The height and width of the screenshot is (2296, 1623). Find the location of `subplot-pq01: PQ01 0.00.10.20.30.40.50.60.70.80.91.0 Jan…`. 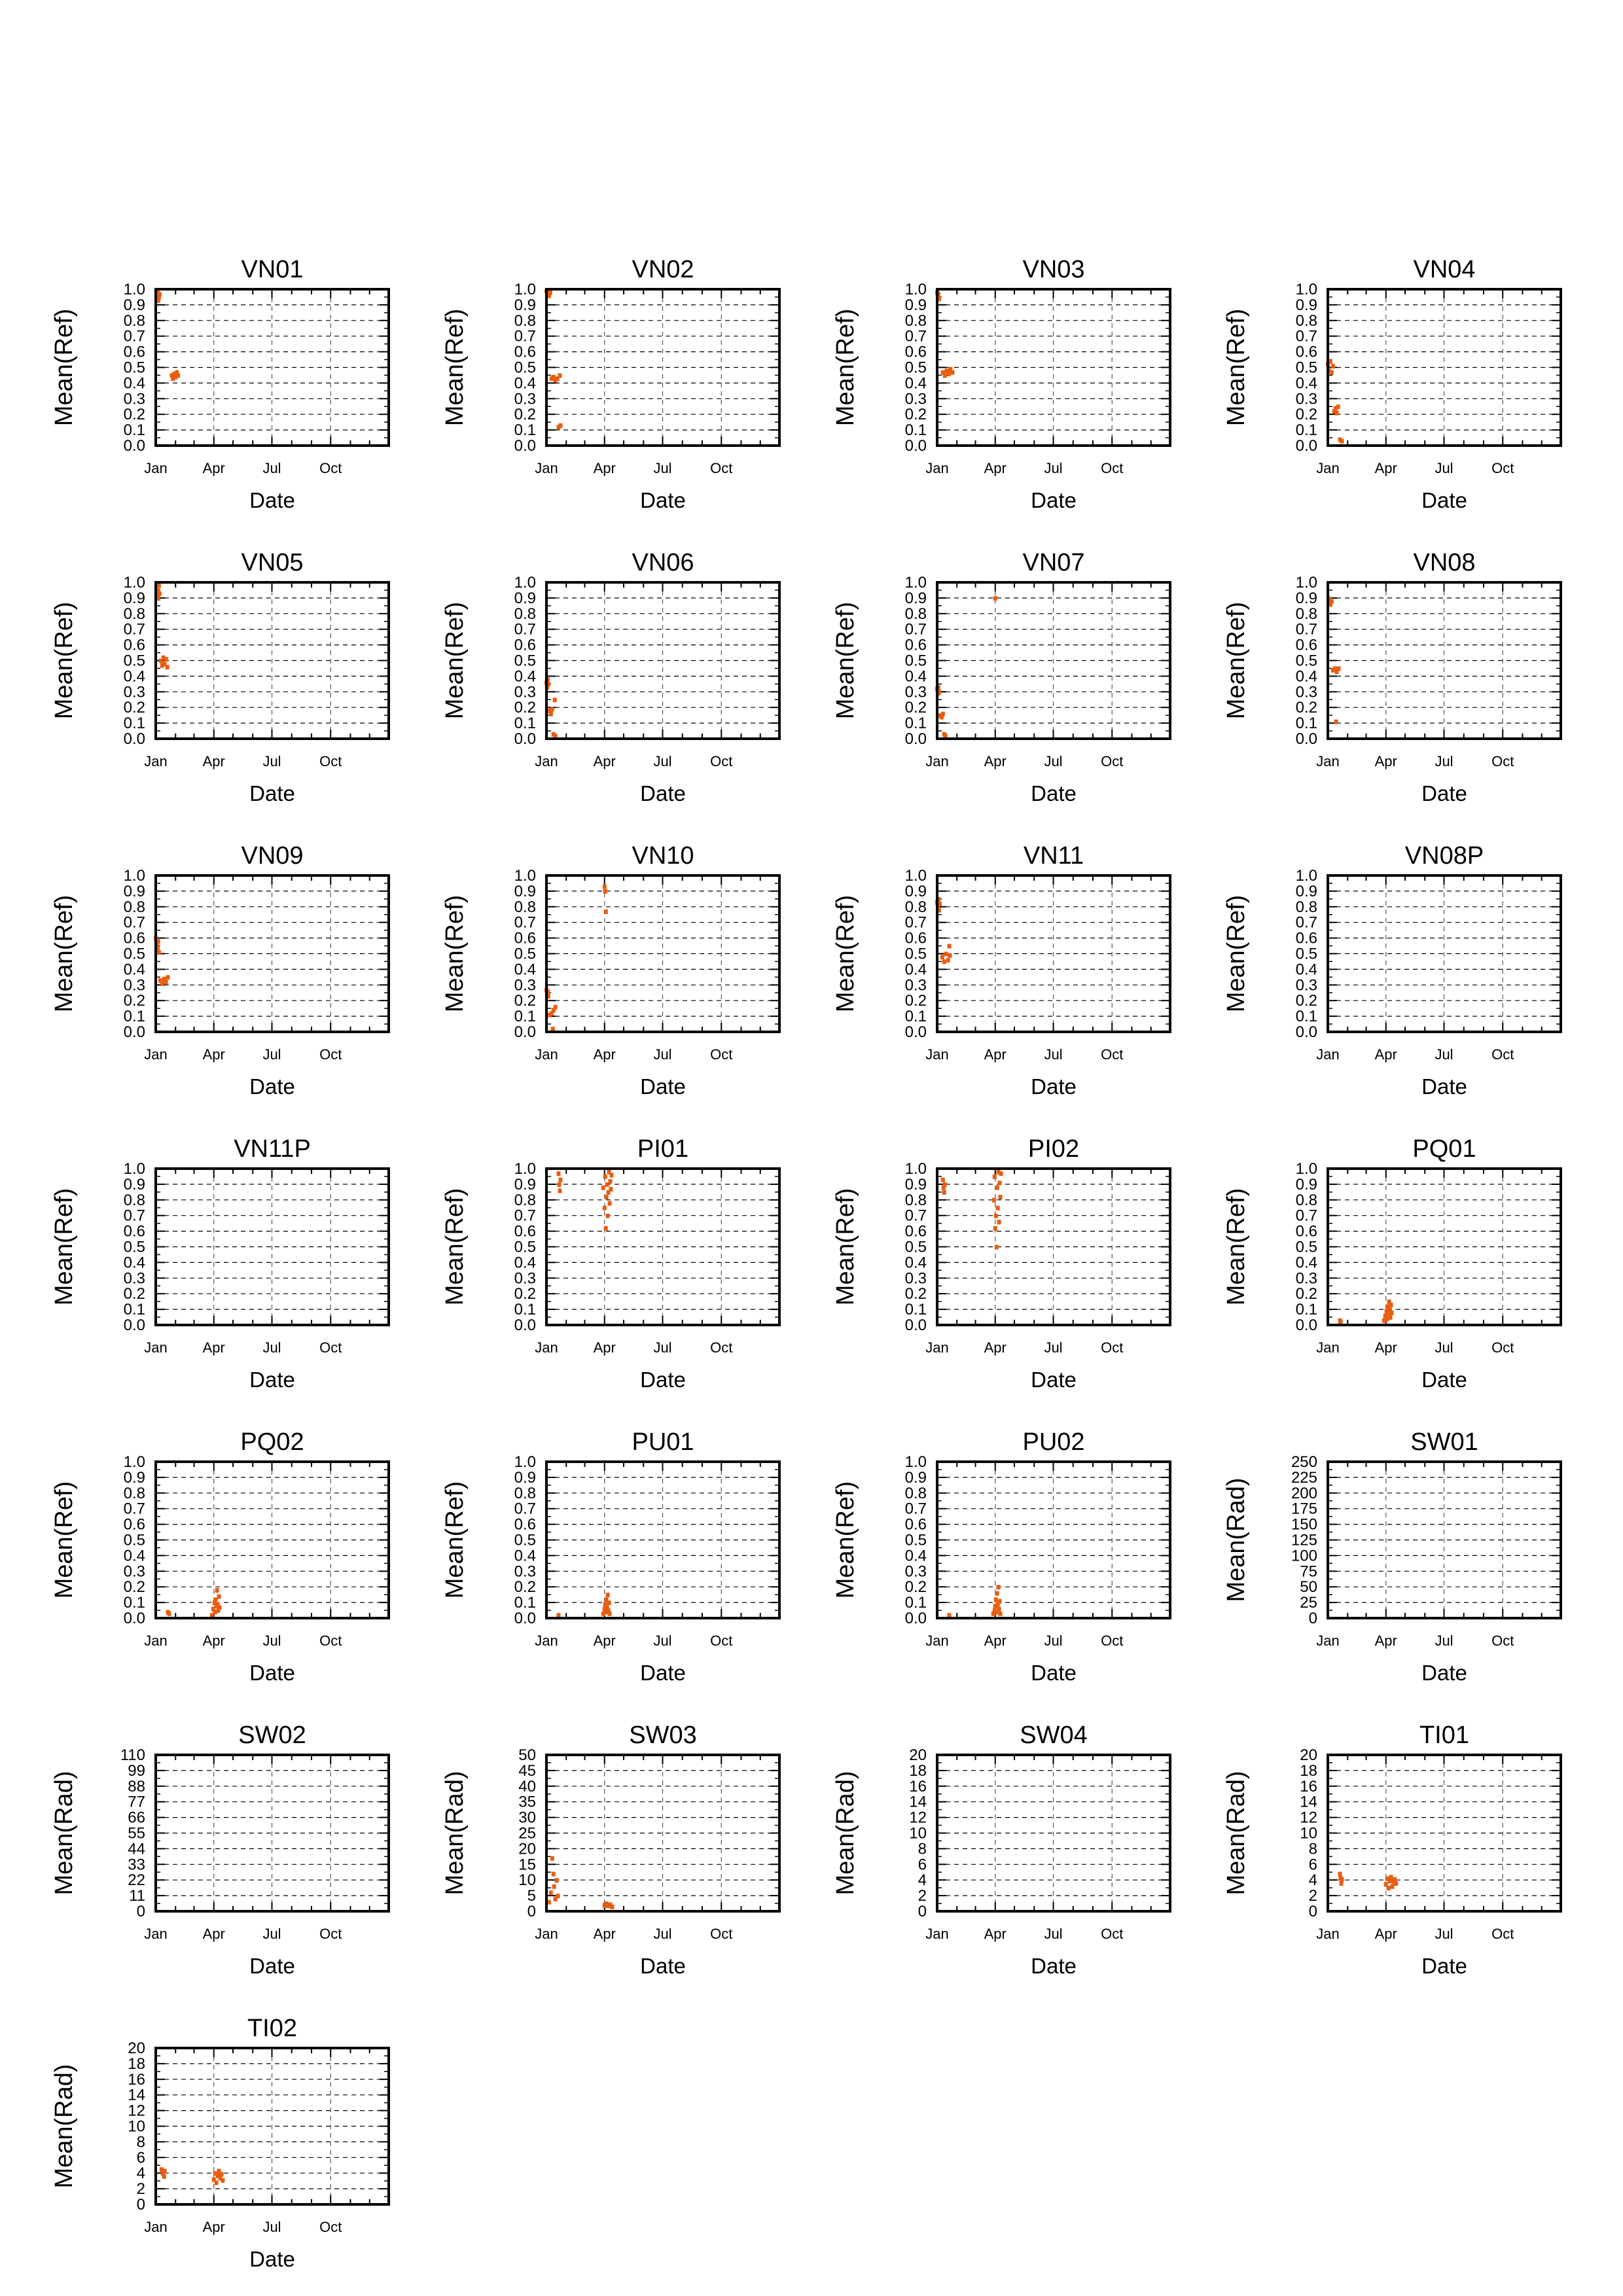

subplot-pq01: PQ01 0.00.10.20.30.40.50.60.70.80.91.0 Jan… is located at coordinates (1392, 1263).